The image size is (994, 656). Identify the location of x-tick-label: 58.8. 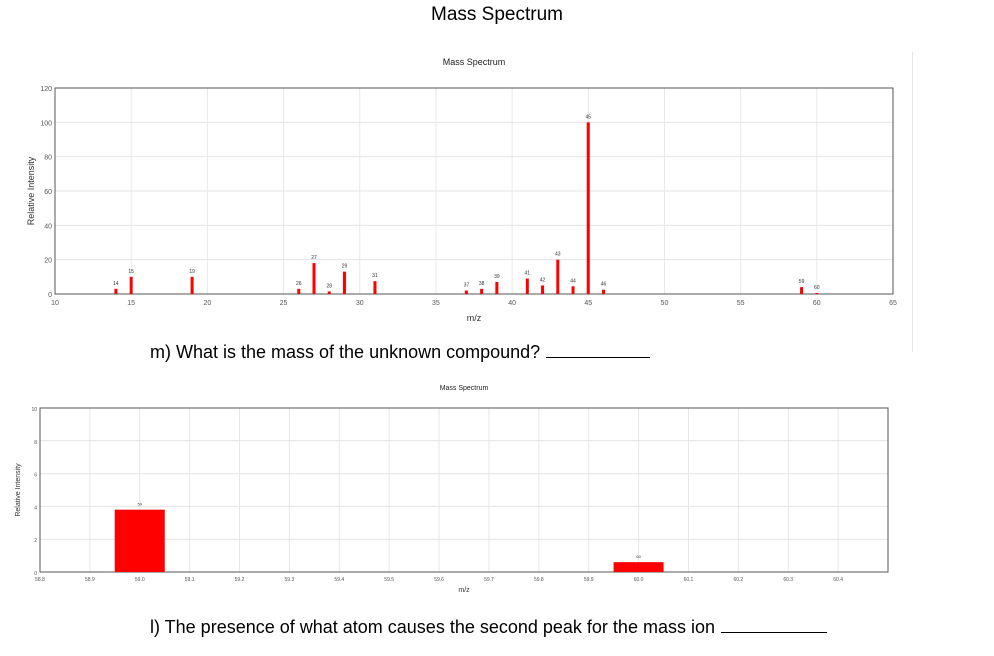
(40, 580).